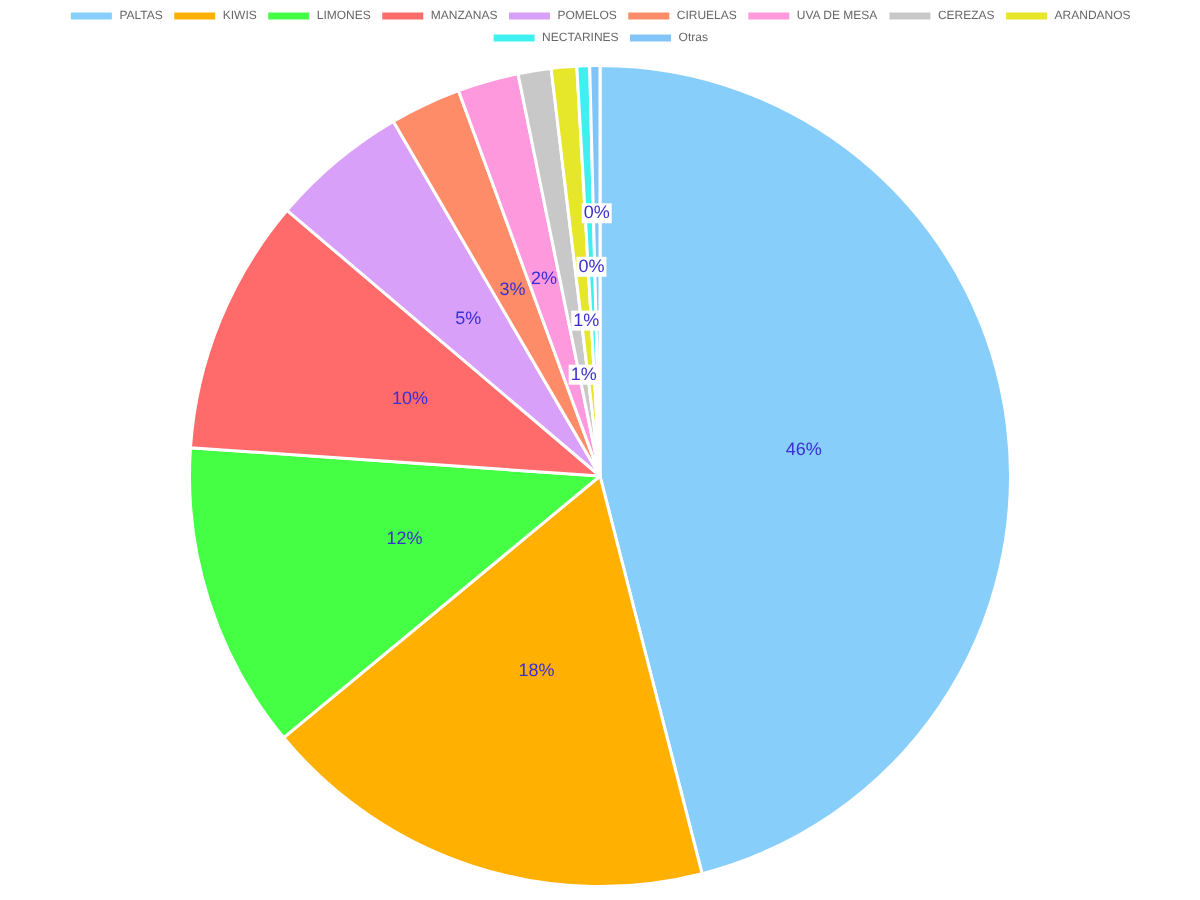  Describe the element at coordinates (803, 449) in the screenshot. I see `data-label: 46%` at that location.